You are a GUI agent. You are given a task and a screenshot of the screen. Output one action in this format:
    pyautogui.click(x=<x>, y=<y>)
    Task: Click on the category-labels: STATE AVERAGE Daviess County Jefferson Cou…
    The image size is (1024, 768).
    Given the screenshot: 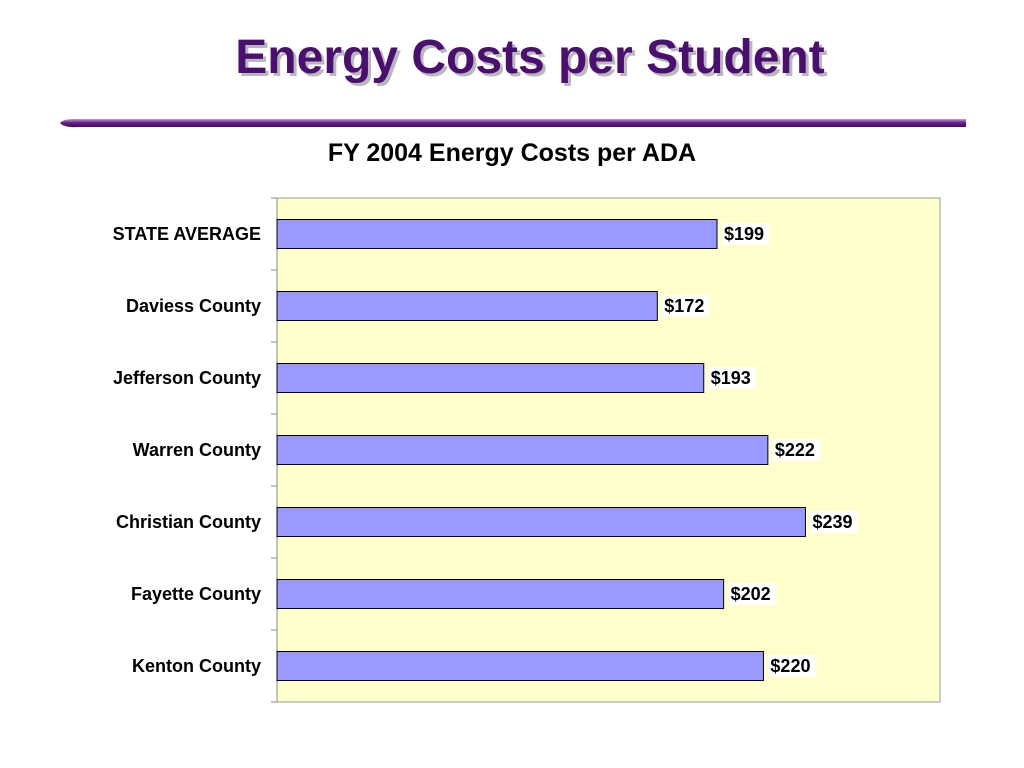 What is the action you would take?
    pyautogui.click(x=187, y=450)
    